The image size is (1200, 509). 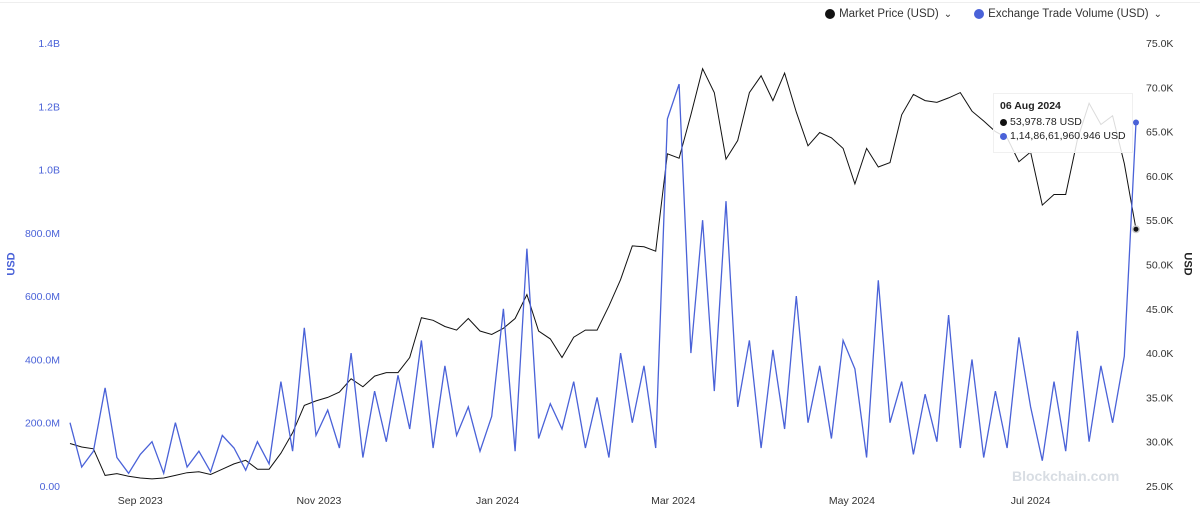 What do you see at coordinates (1159, 398) in the screenshot?
I see `right-tick-label: 35.0K` at bounding box center [1159, 398].